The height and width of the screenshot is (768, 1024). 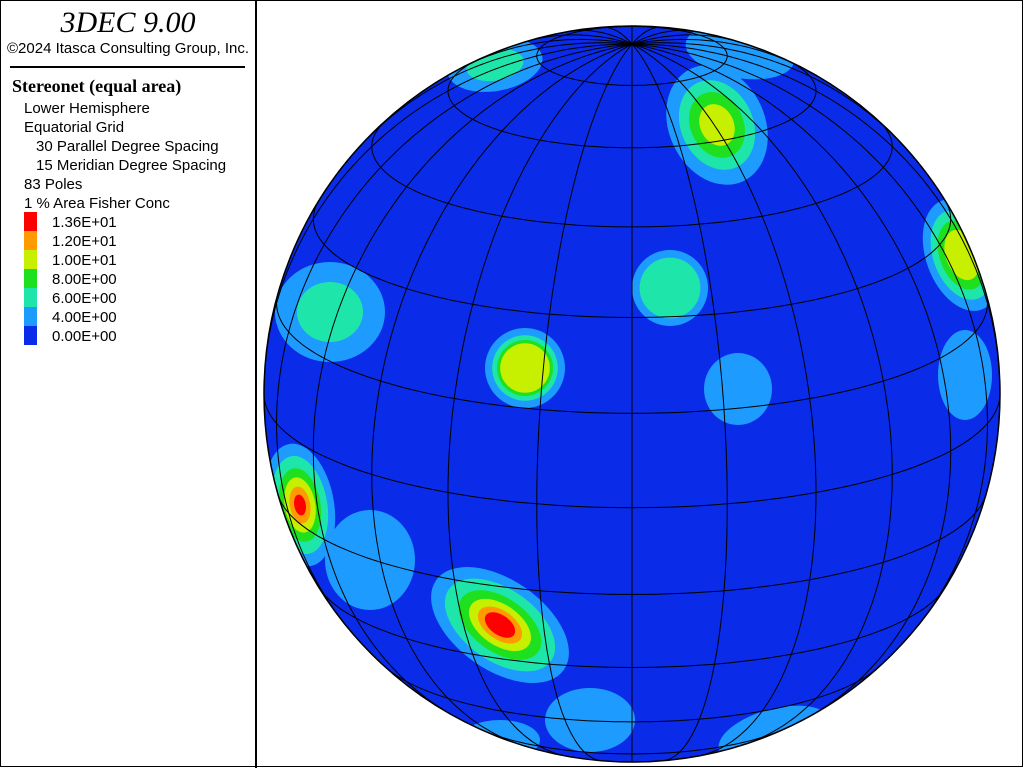 I want to click on legend-line: Equatorial Grid, so click(x=74, y=127).